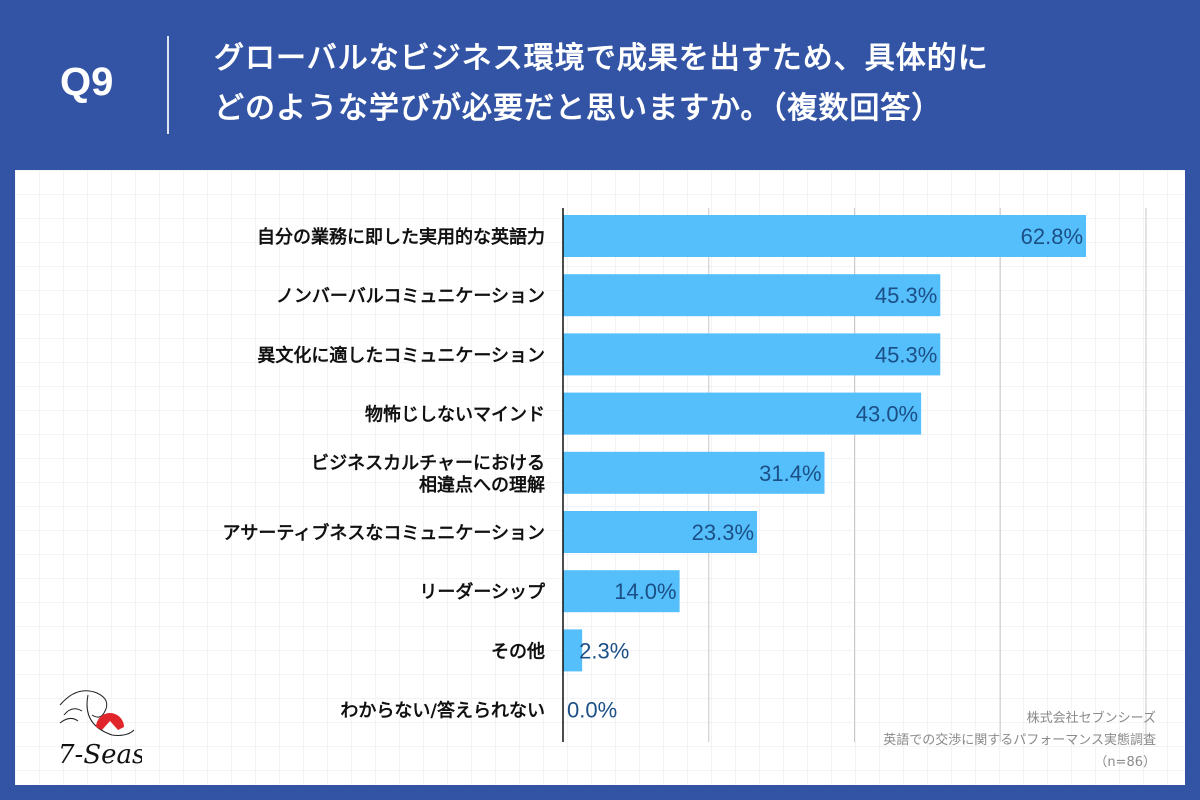 The width and height of the screenshot is (1200, 800). I want to click on value-label: 14.0%, so click(645, 591).